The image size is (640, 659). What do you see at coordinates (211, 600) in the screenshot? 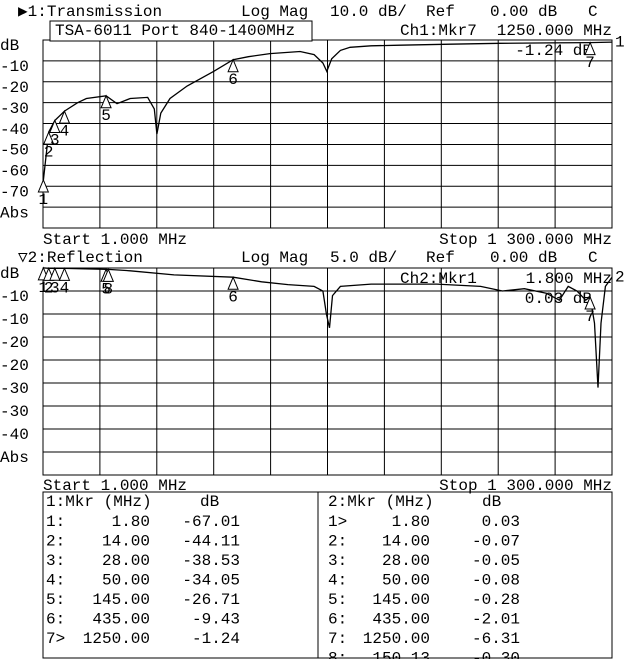
I see `marker-db: -26.71` at bounding box center [211, 600].